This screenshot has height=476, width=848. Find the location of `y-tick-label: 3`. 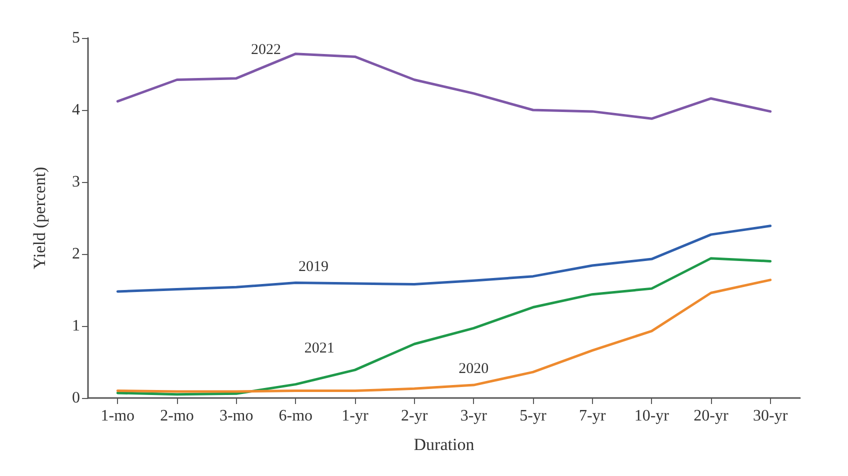

y-tick-label: 3 is located at coordinates (76, 182).